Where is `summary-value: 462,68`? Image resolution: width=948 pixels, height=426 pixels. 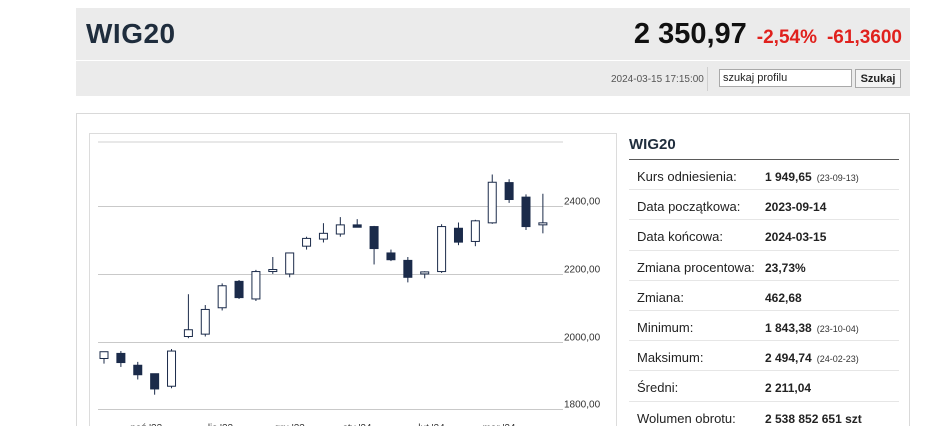 summary-value: 462,68 is located at coordinates (783, 297).